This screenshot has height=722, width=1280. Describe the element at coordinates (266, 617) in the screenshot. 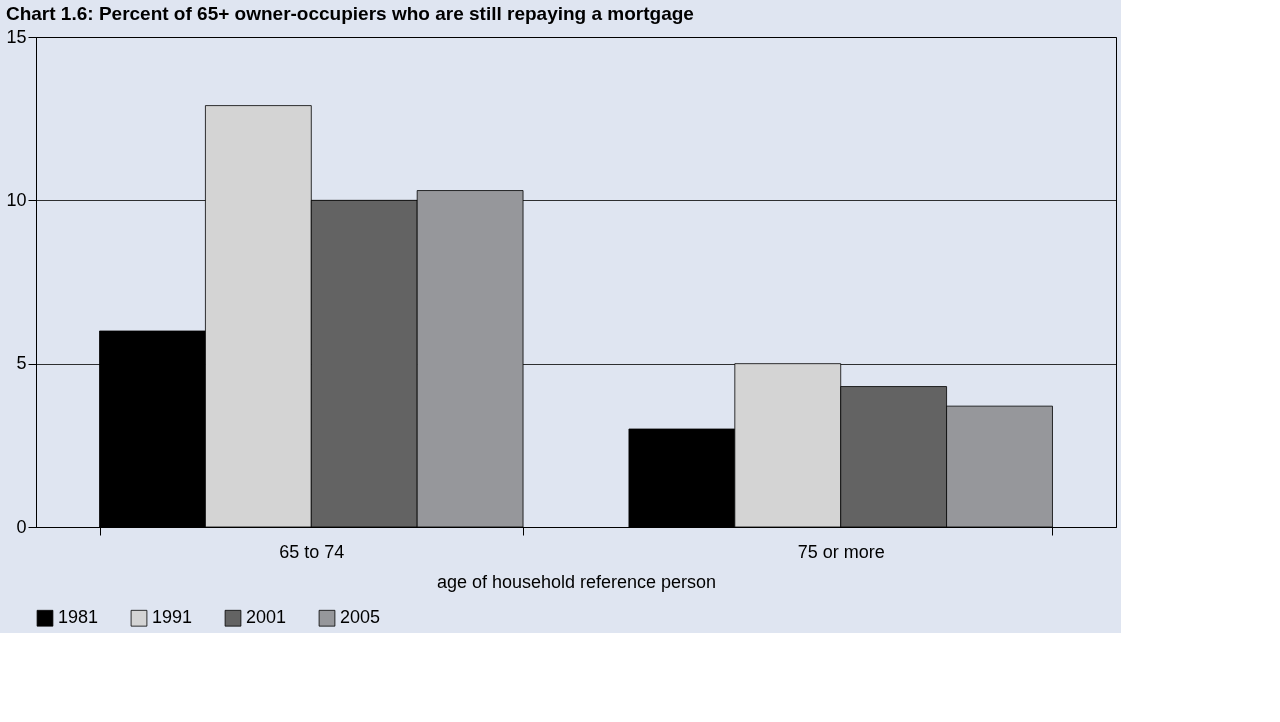

I see `legend-label: 2001` at that location.